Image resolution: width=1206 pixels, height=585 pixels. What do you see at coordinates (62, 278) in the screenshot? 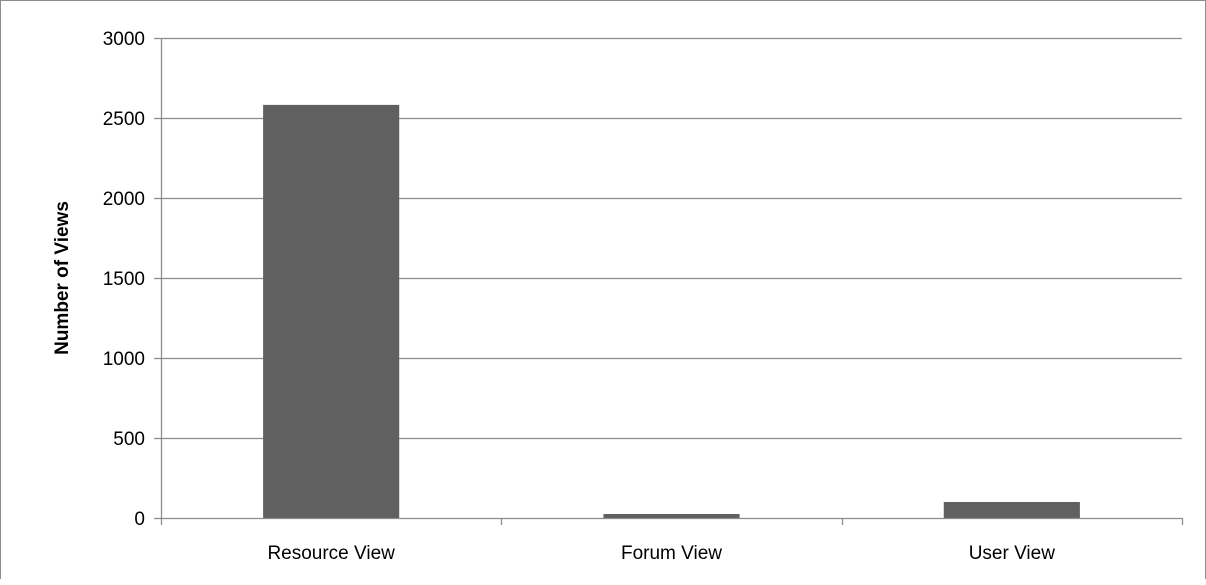
I see `y-axis-title: Number of Views` at bounding box center [62, 278].